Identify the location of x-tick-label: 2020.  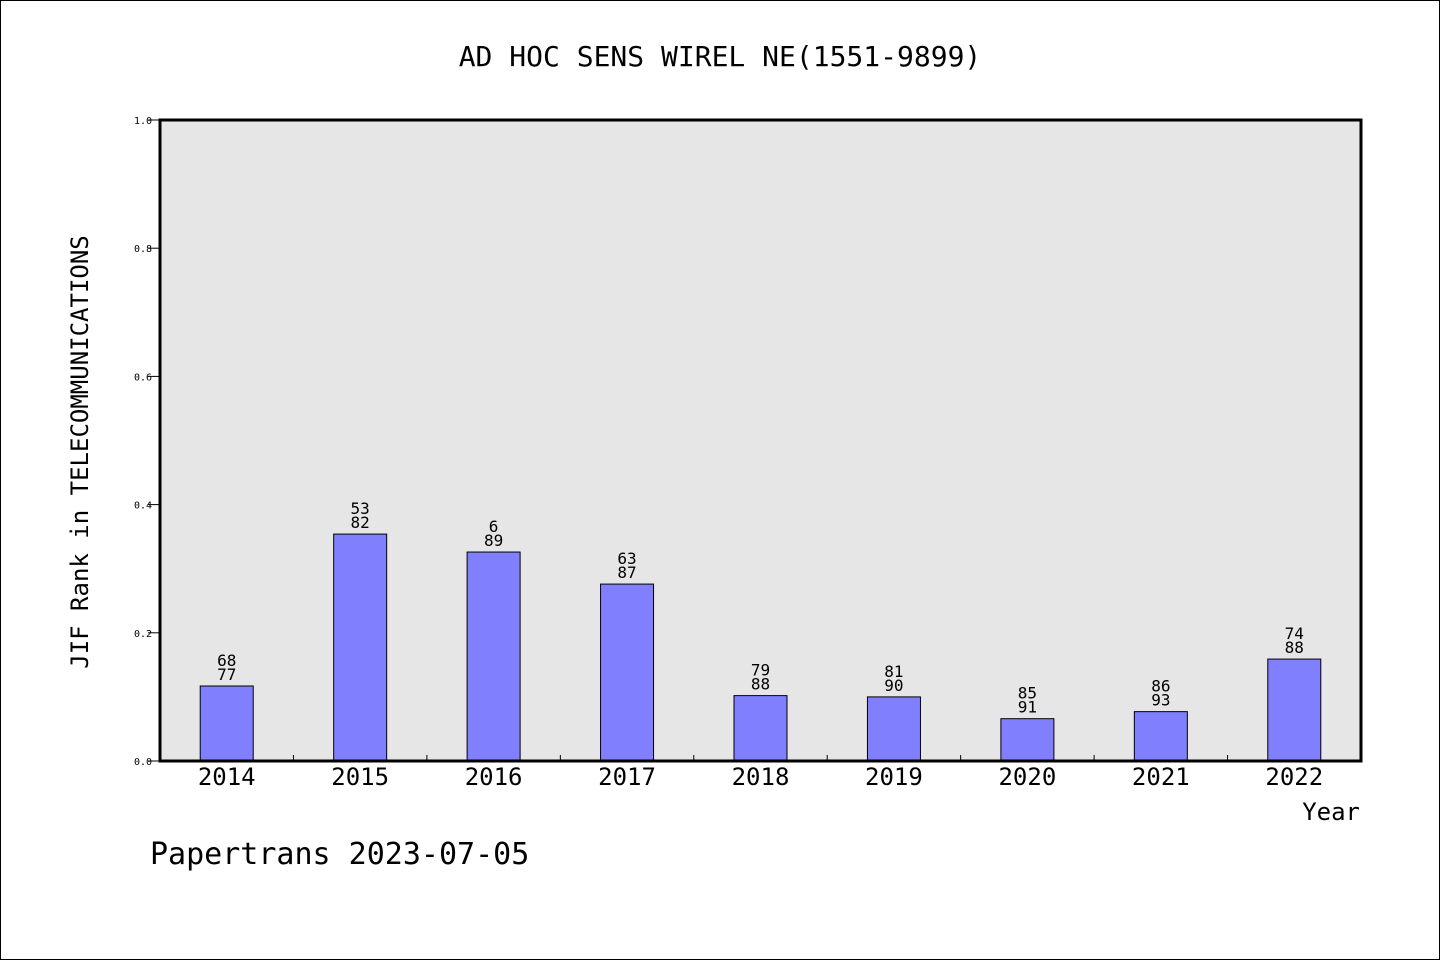
(1027, 777).